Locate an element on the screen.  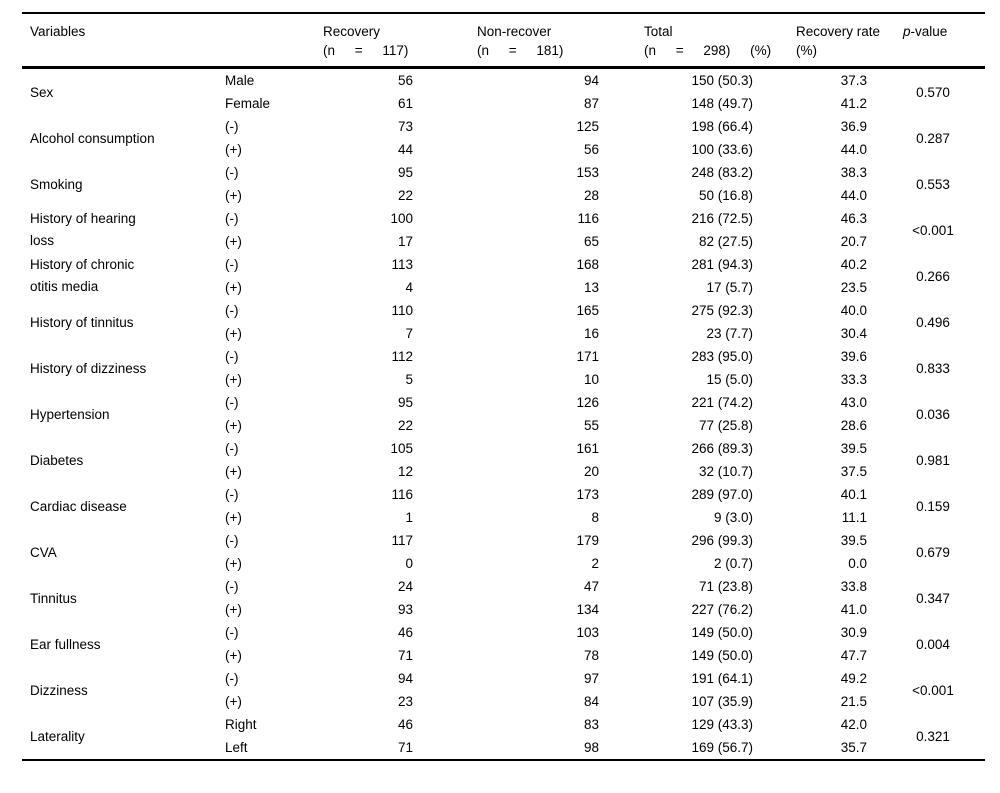
cell-total: 296 (99.3) is located at coordinates (722, 540).